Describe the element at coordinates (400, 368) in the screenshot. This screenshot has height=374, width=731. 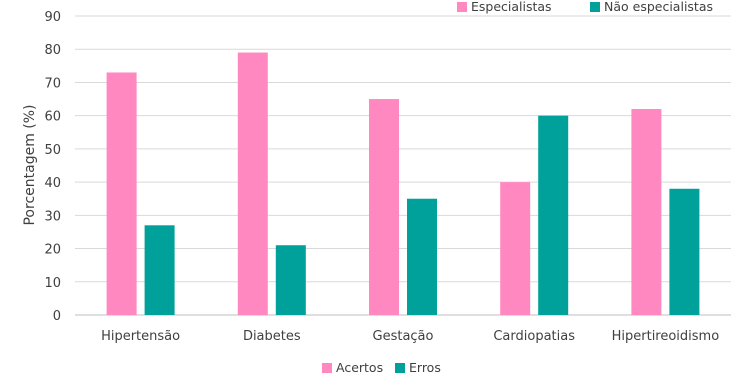
I see `legend-bottom-swatch-erros` at that location.